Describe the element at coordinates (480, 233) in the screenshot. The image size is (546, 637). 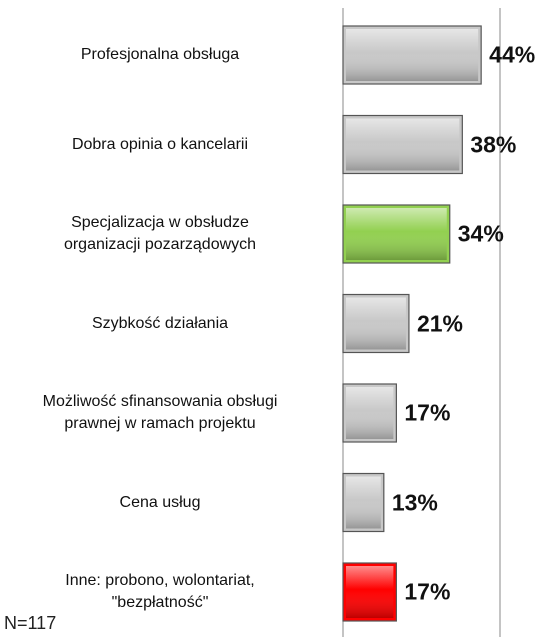
I see `value-label: 34%` at that location.